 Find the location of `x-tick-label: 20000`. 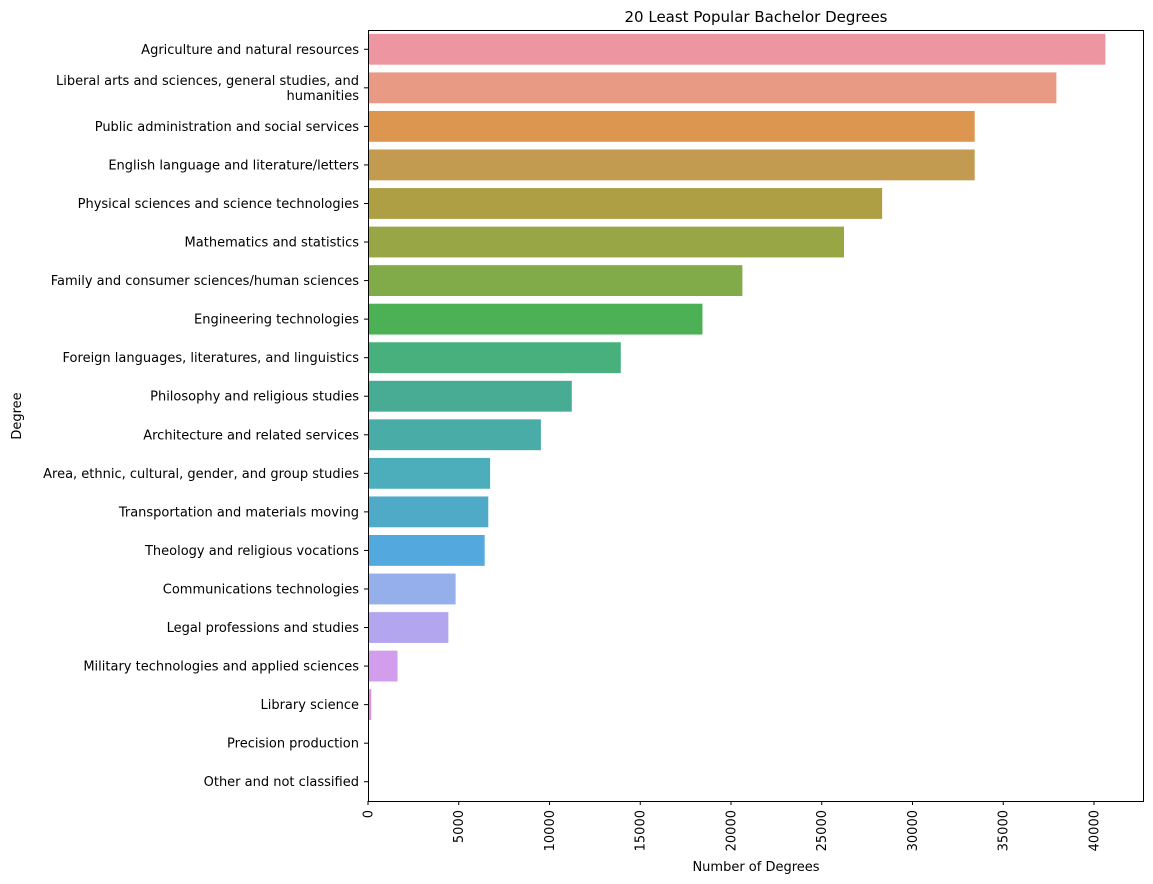

x-tick-label: 20000 is located at coordinates (731, 830).